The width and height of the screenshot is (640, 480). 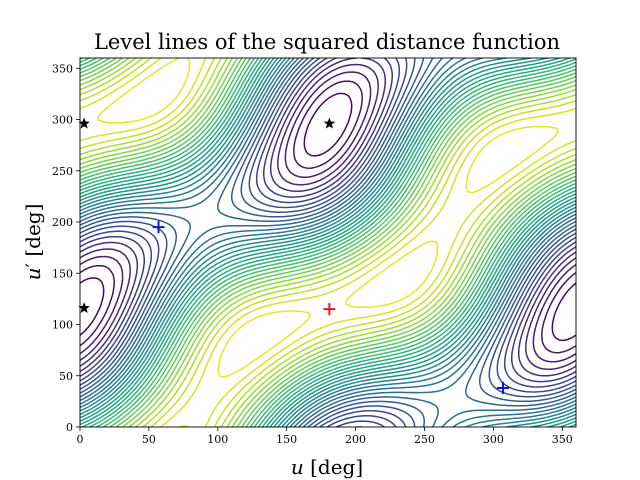 What do you see at coordinates (80, 439) in the screenshot?
I see `x-tick-label: 0` at bounding box center [80, 439].